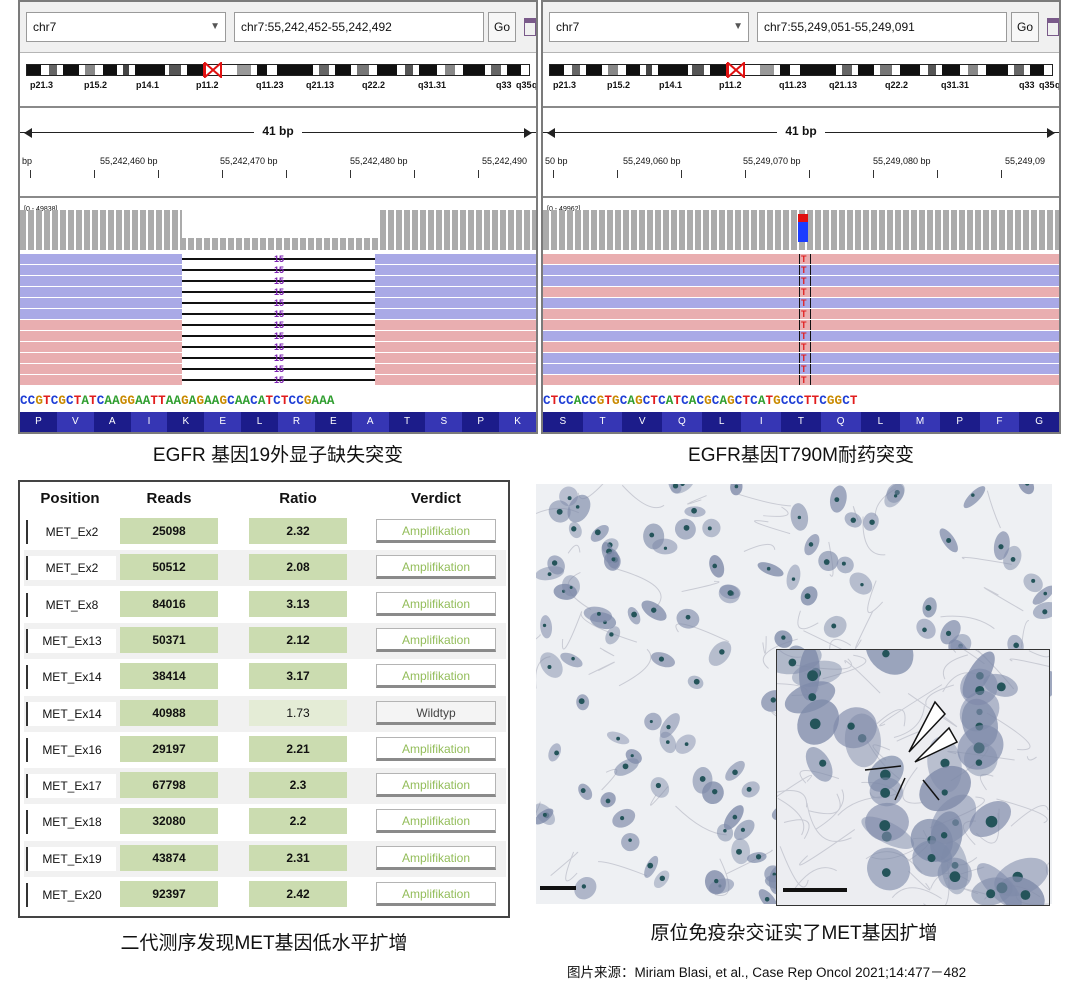 The height and width of the screenshot is (991, 1080). I want to click on reads-cell: 38414, so click(169, 676).